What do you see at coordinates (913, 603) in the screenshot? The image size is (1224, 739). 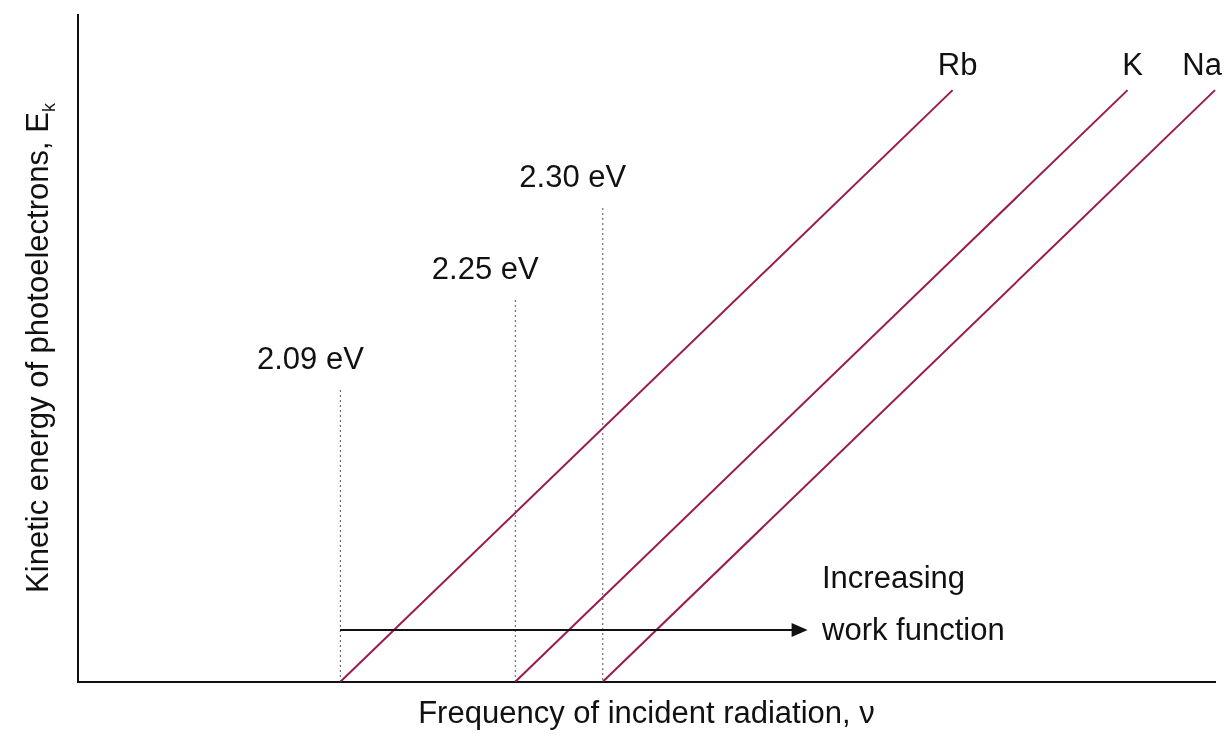 I see `annotation: Increasing work function` at bounding box center [913, 603].